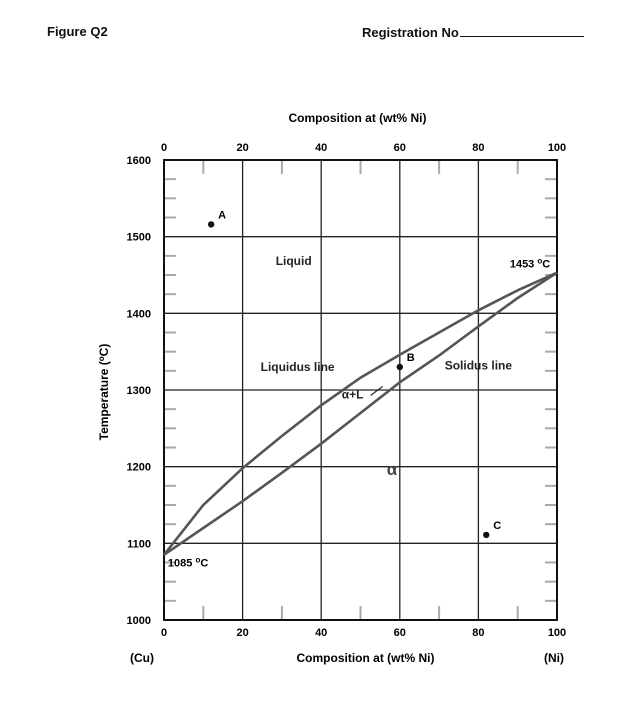 The width and height of the screenshot is (643, 718). Describe the element at coordinates (294, 261) in the screenshot. I see `region-label-0: Liquid` at that location.